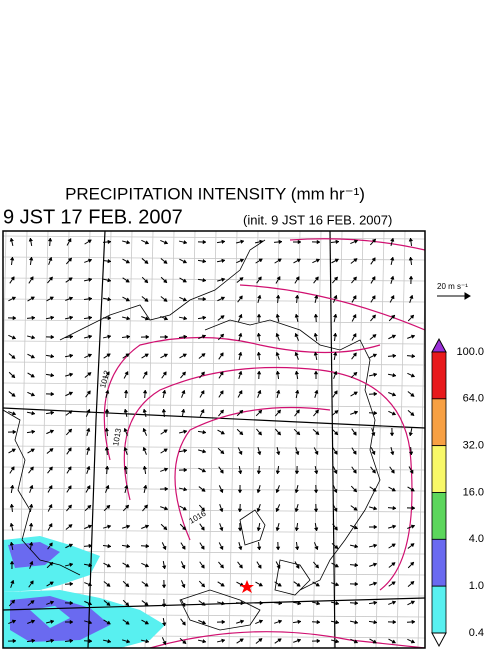  What do you see at coordinates (439, 640) in the screenshot?
I see `colorbar-bottom` at bounding box center [439, 640].